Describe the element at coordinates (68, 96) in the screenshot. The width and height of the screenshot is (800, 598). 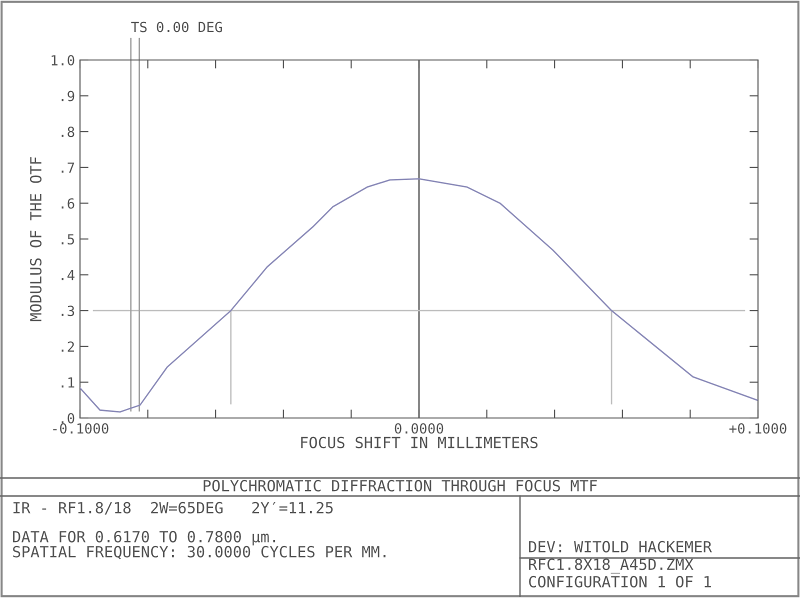
I see `y-tick-label: .9` at that location.